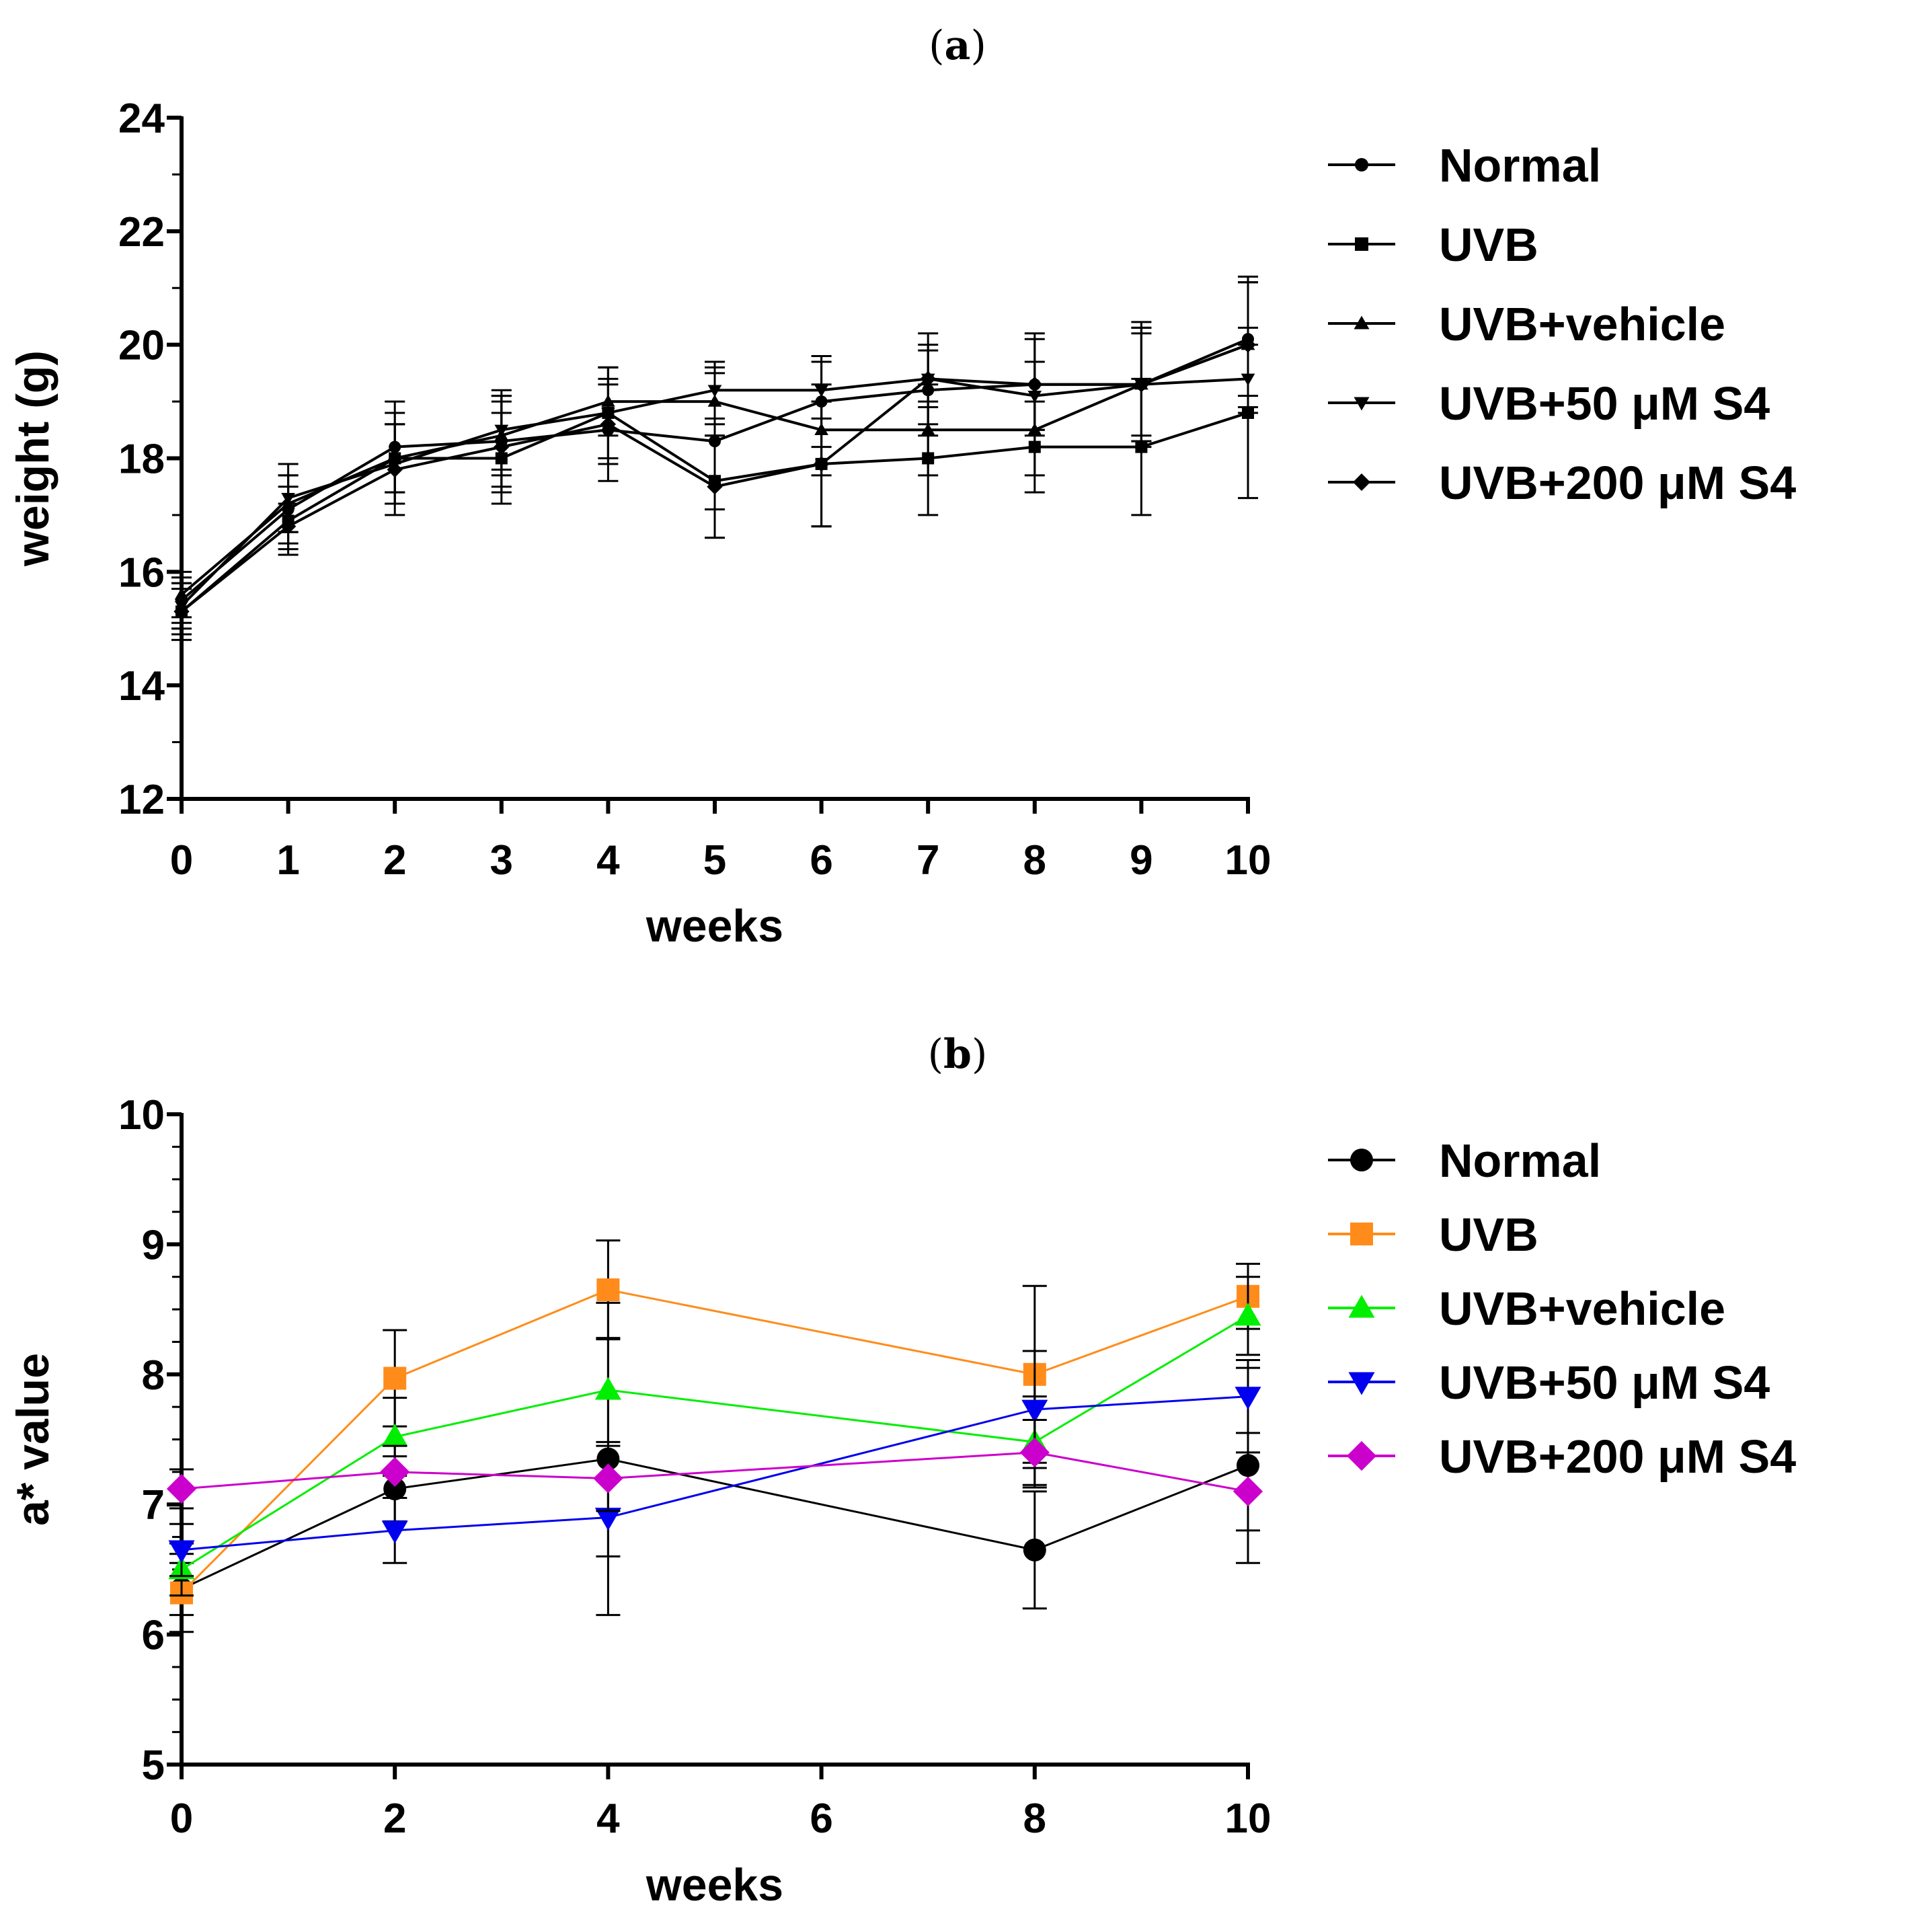 Image resolution: width=1915 pixels, height=1932 pixels. Describe the element at coordinates (141, 118) in the screenshot. I see `y-tick-label: 24` at that location.